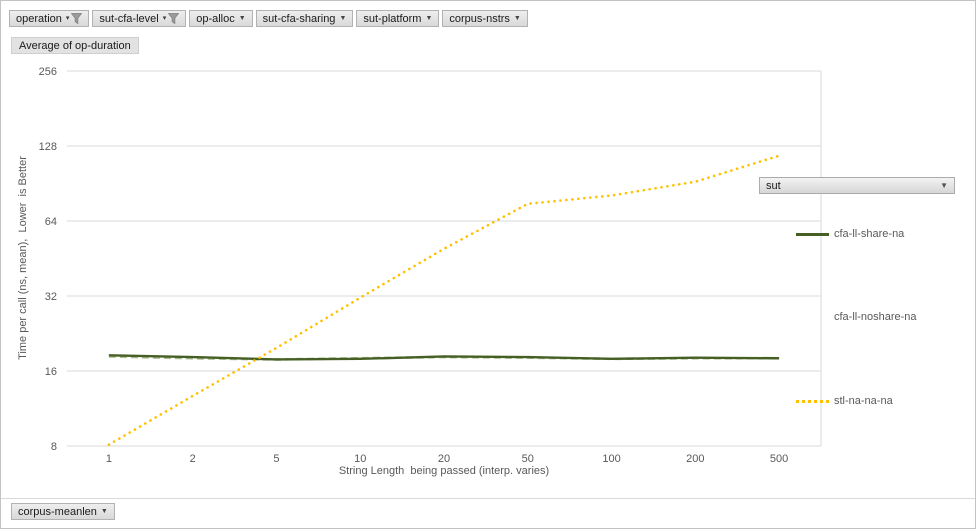 The height and width of the screenshot is (529, 976). Describe the element at coordinates (488, 498) in the screenshot. I see `bottom-strip-divider` at that location.